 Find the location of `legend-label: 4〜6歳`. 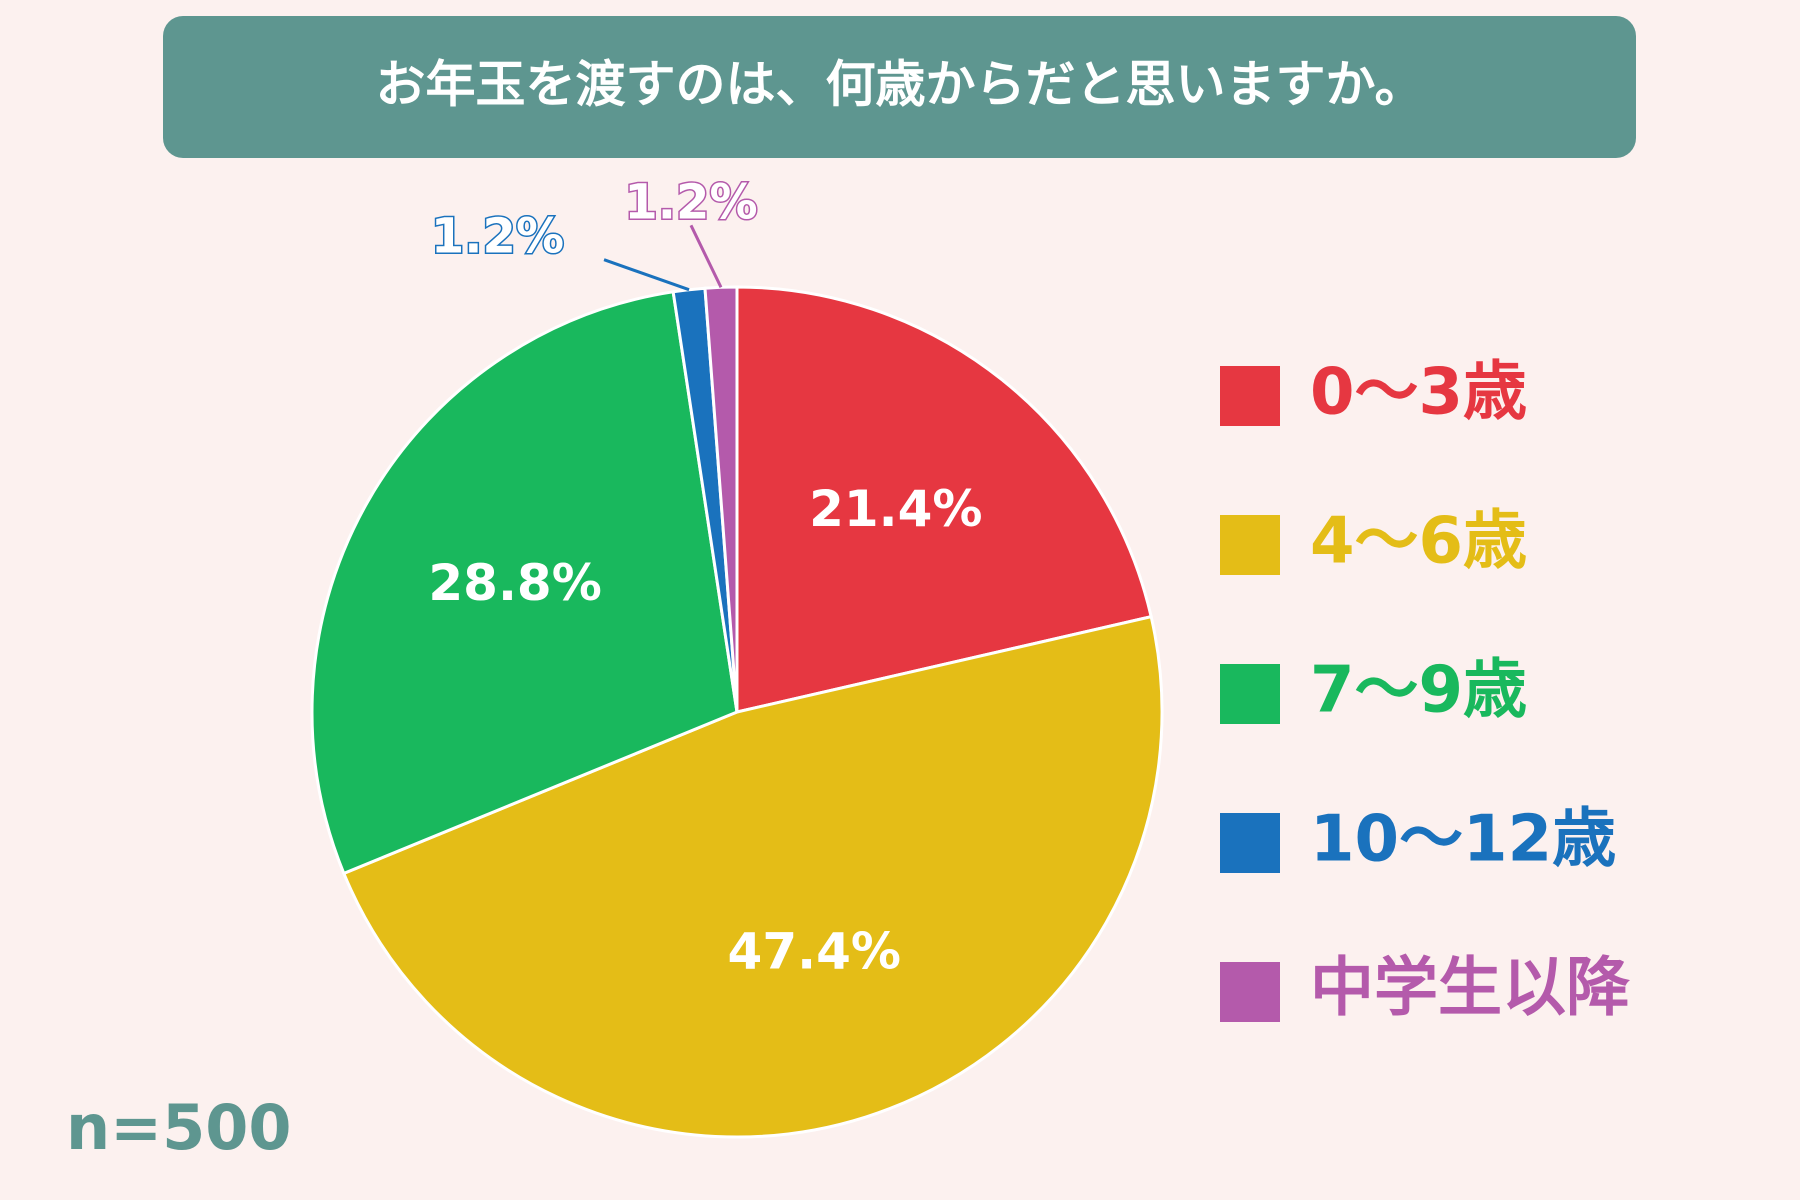

legend-label: 4〜6歳 is located at coordinates (1418, 542).